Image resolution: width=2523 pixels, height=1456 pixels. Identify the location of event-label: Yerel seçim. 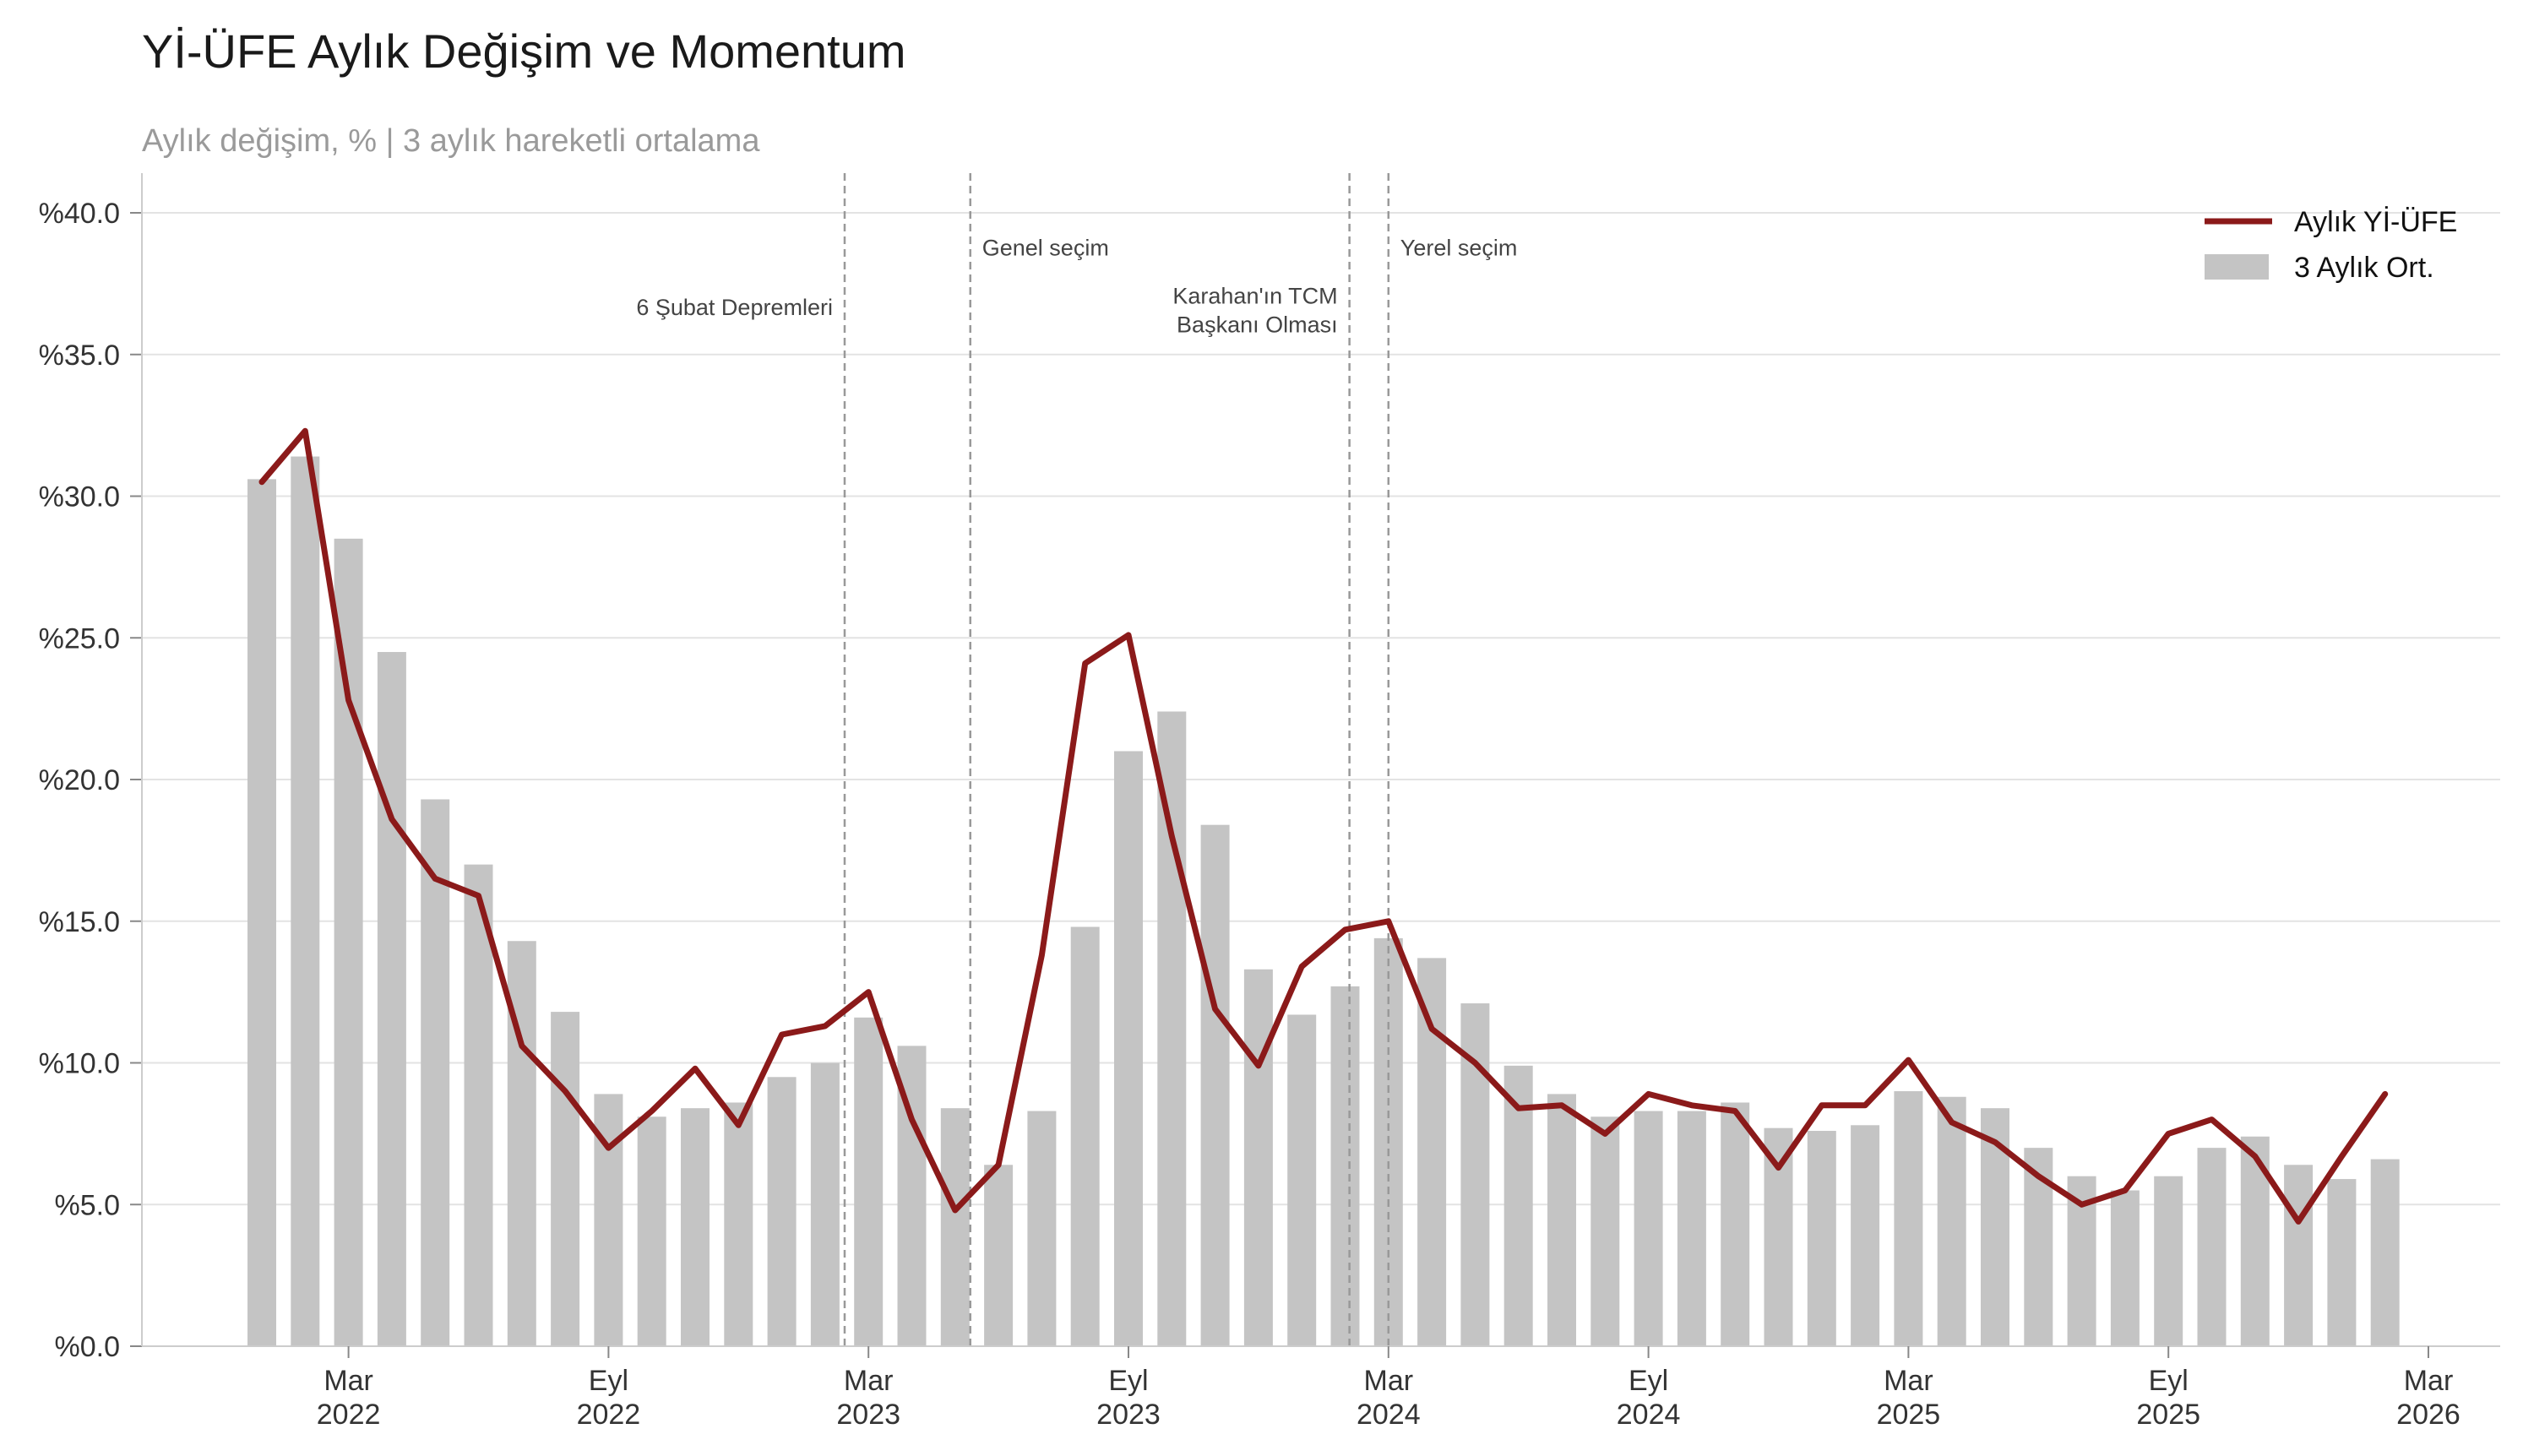
(1459, 247).